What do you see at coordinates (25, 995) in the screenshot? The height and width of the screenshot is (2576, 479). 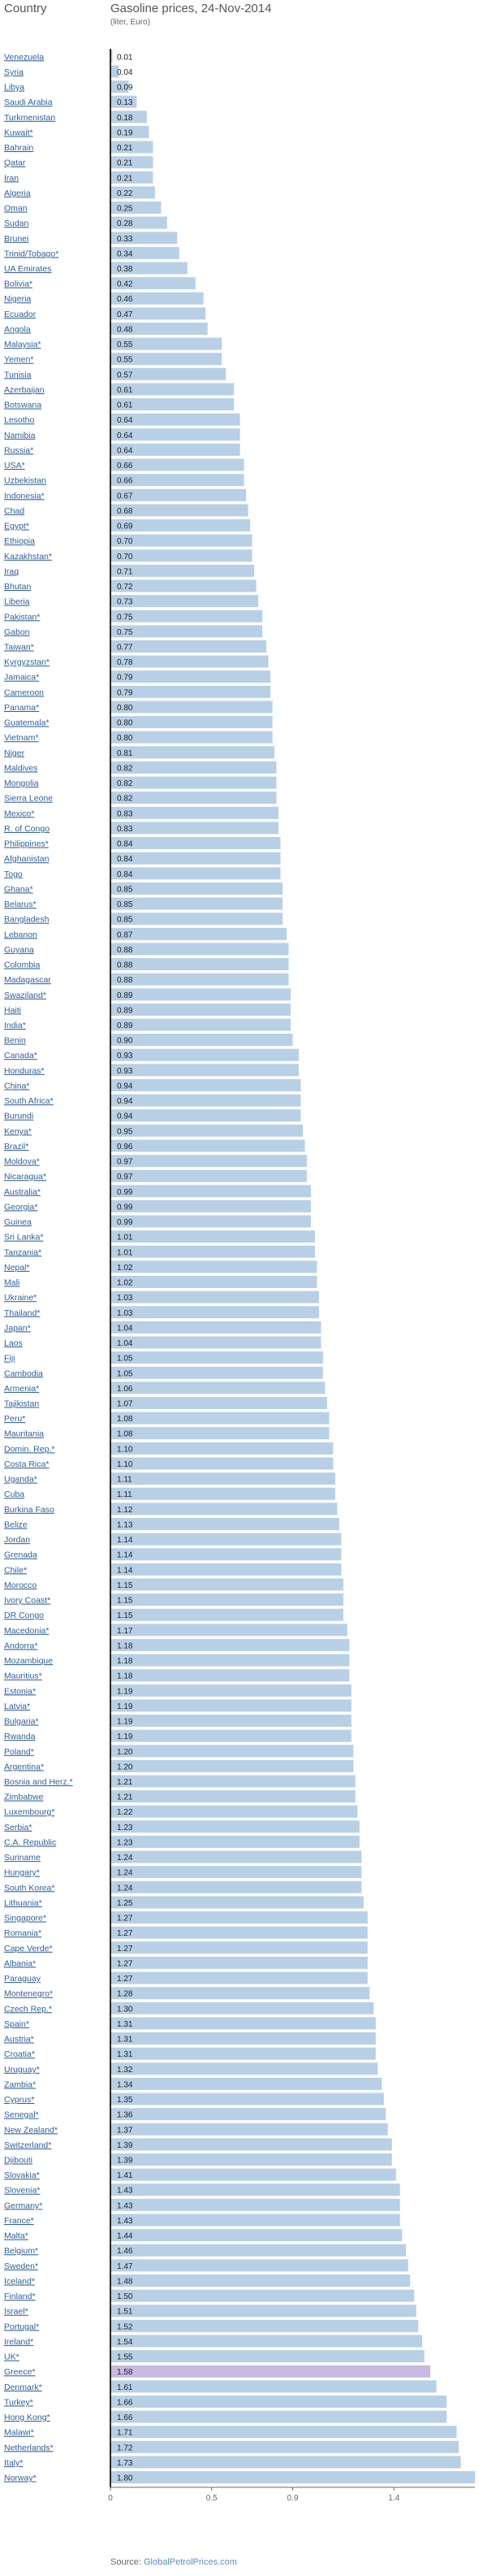 I see `country-label: Swaziland*` at bounding box center [25, 995].